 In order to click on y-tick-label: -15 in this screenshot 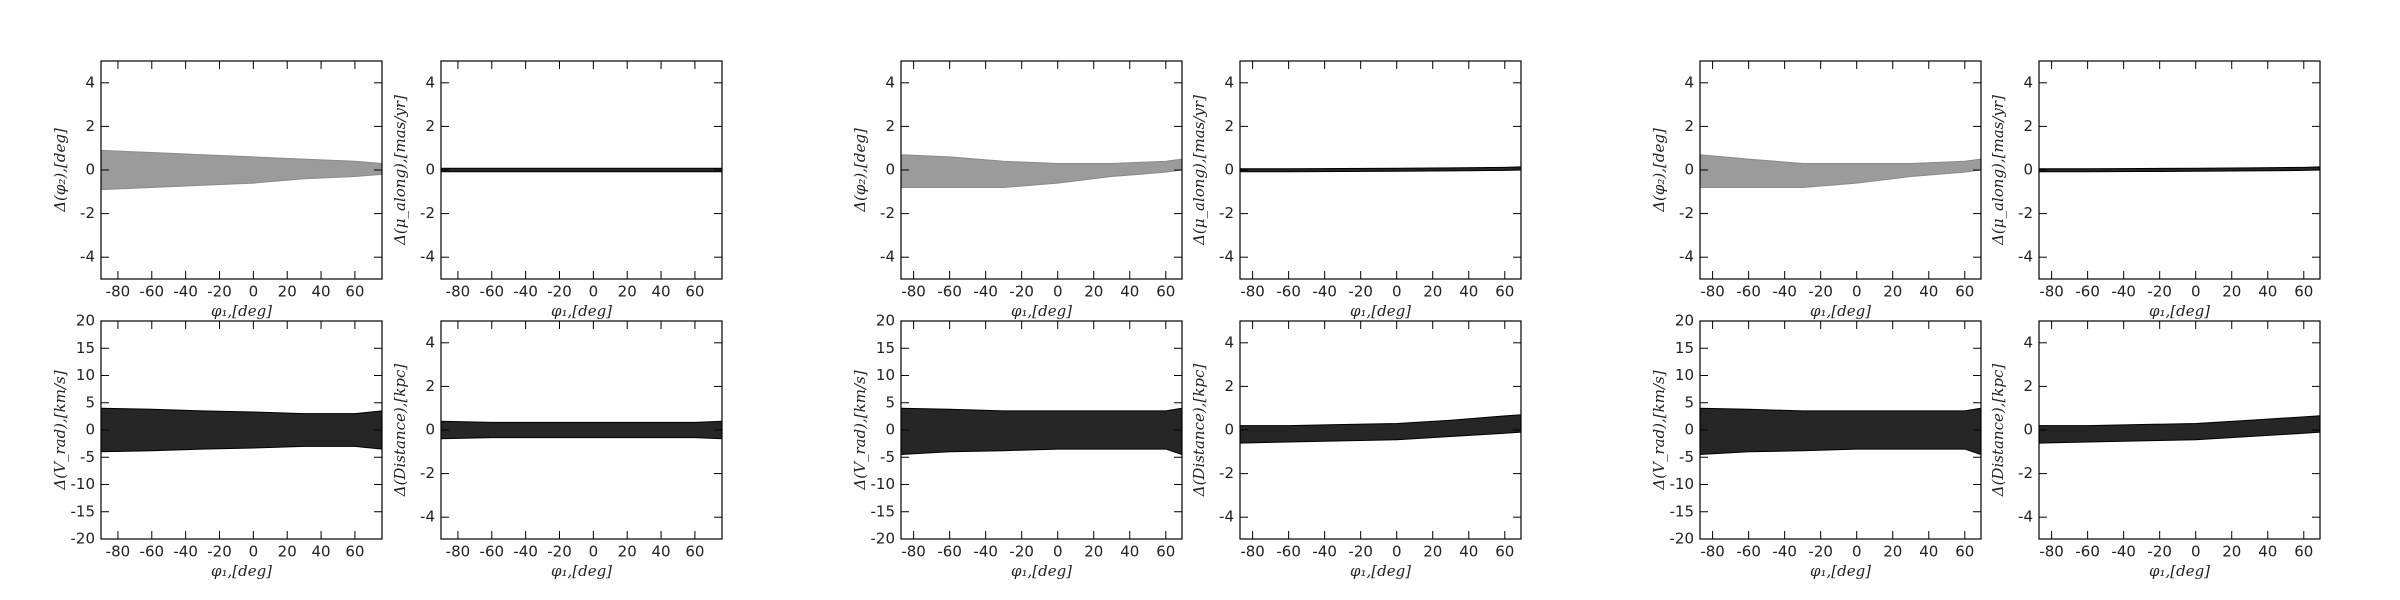, I will do `click(83, 511)`.